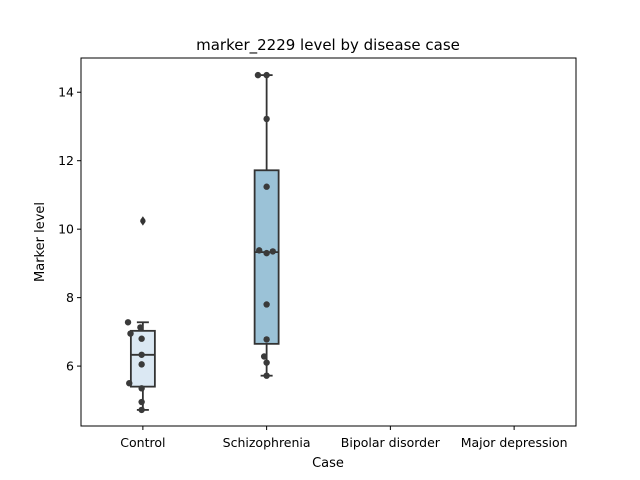  Describe the element at coordinates (514, 442) in the screenshot. I see `x-tick-label-major-depression: Major depression` at that location.